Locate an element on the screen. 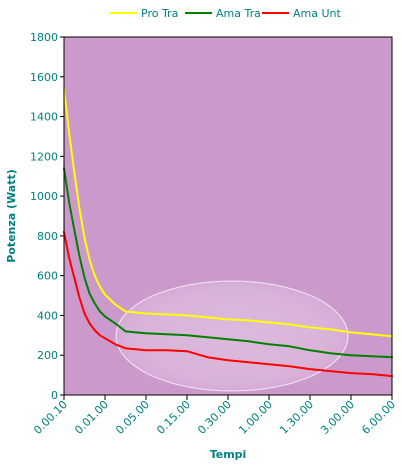 Image resolution: width=402 pixels, height=467 pixels. y-tick-label: 1000 is located at coordinates (44, 196).